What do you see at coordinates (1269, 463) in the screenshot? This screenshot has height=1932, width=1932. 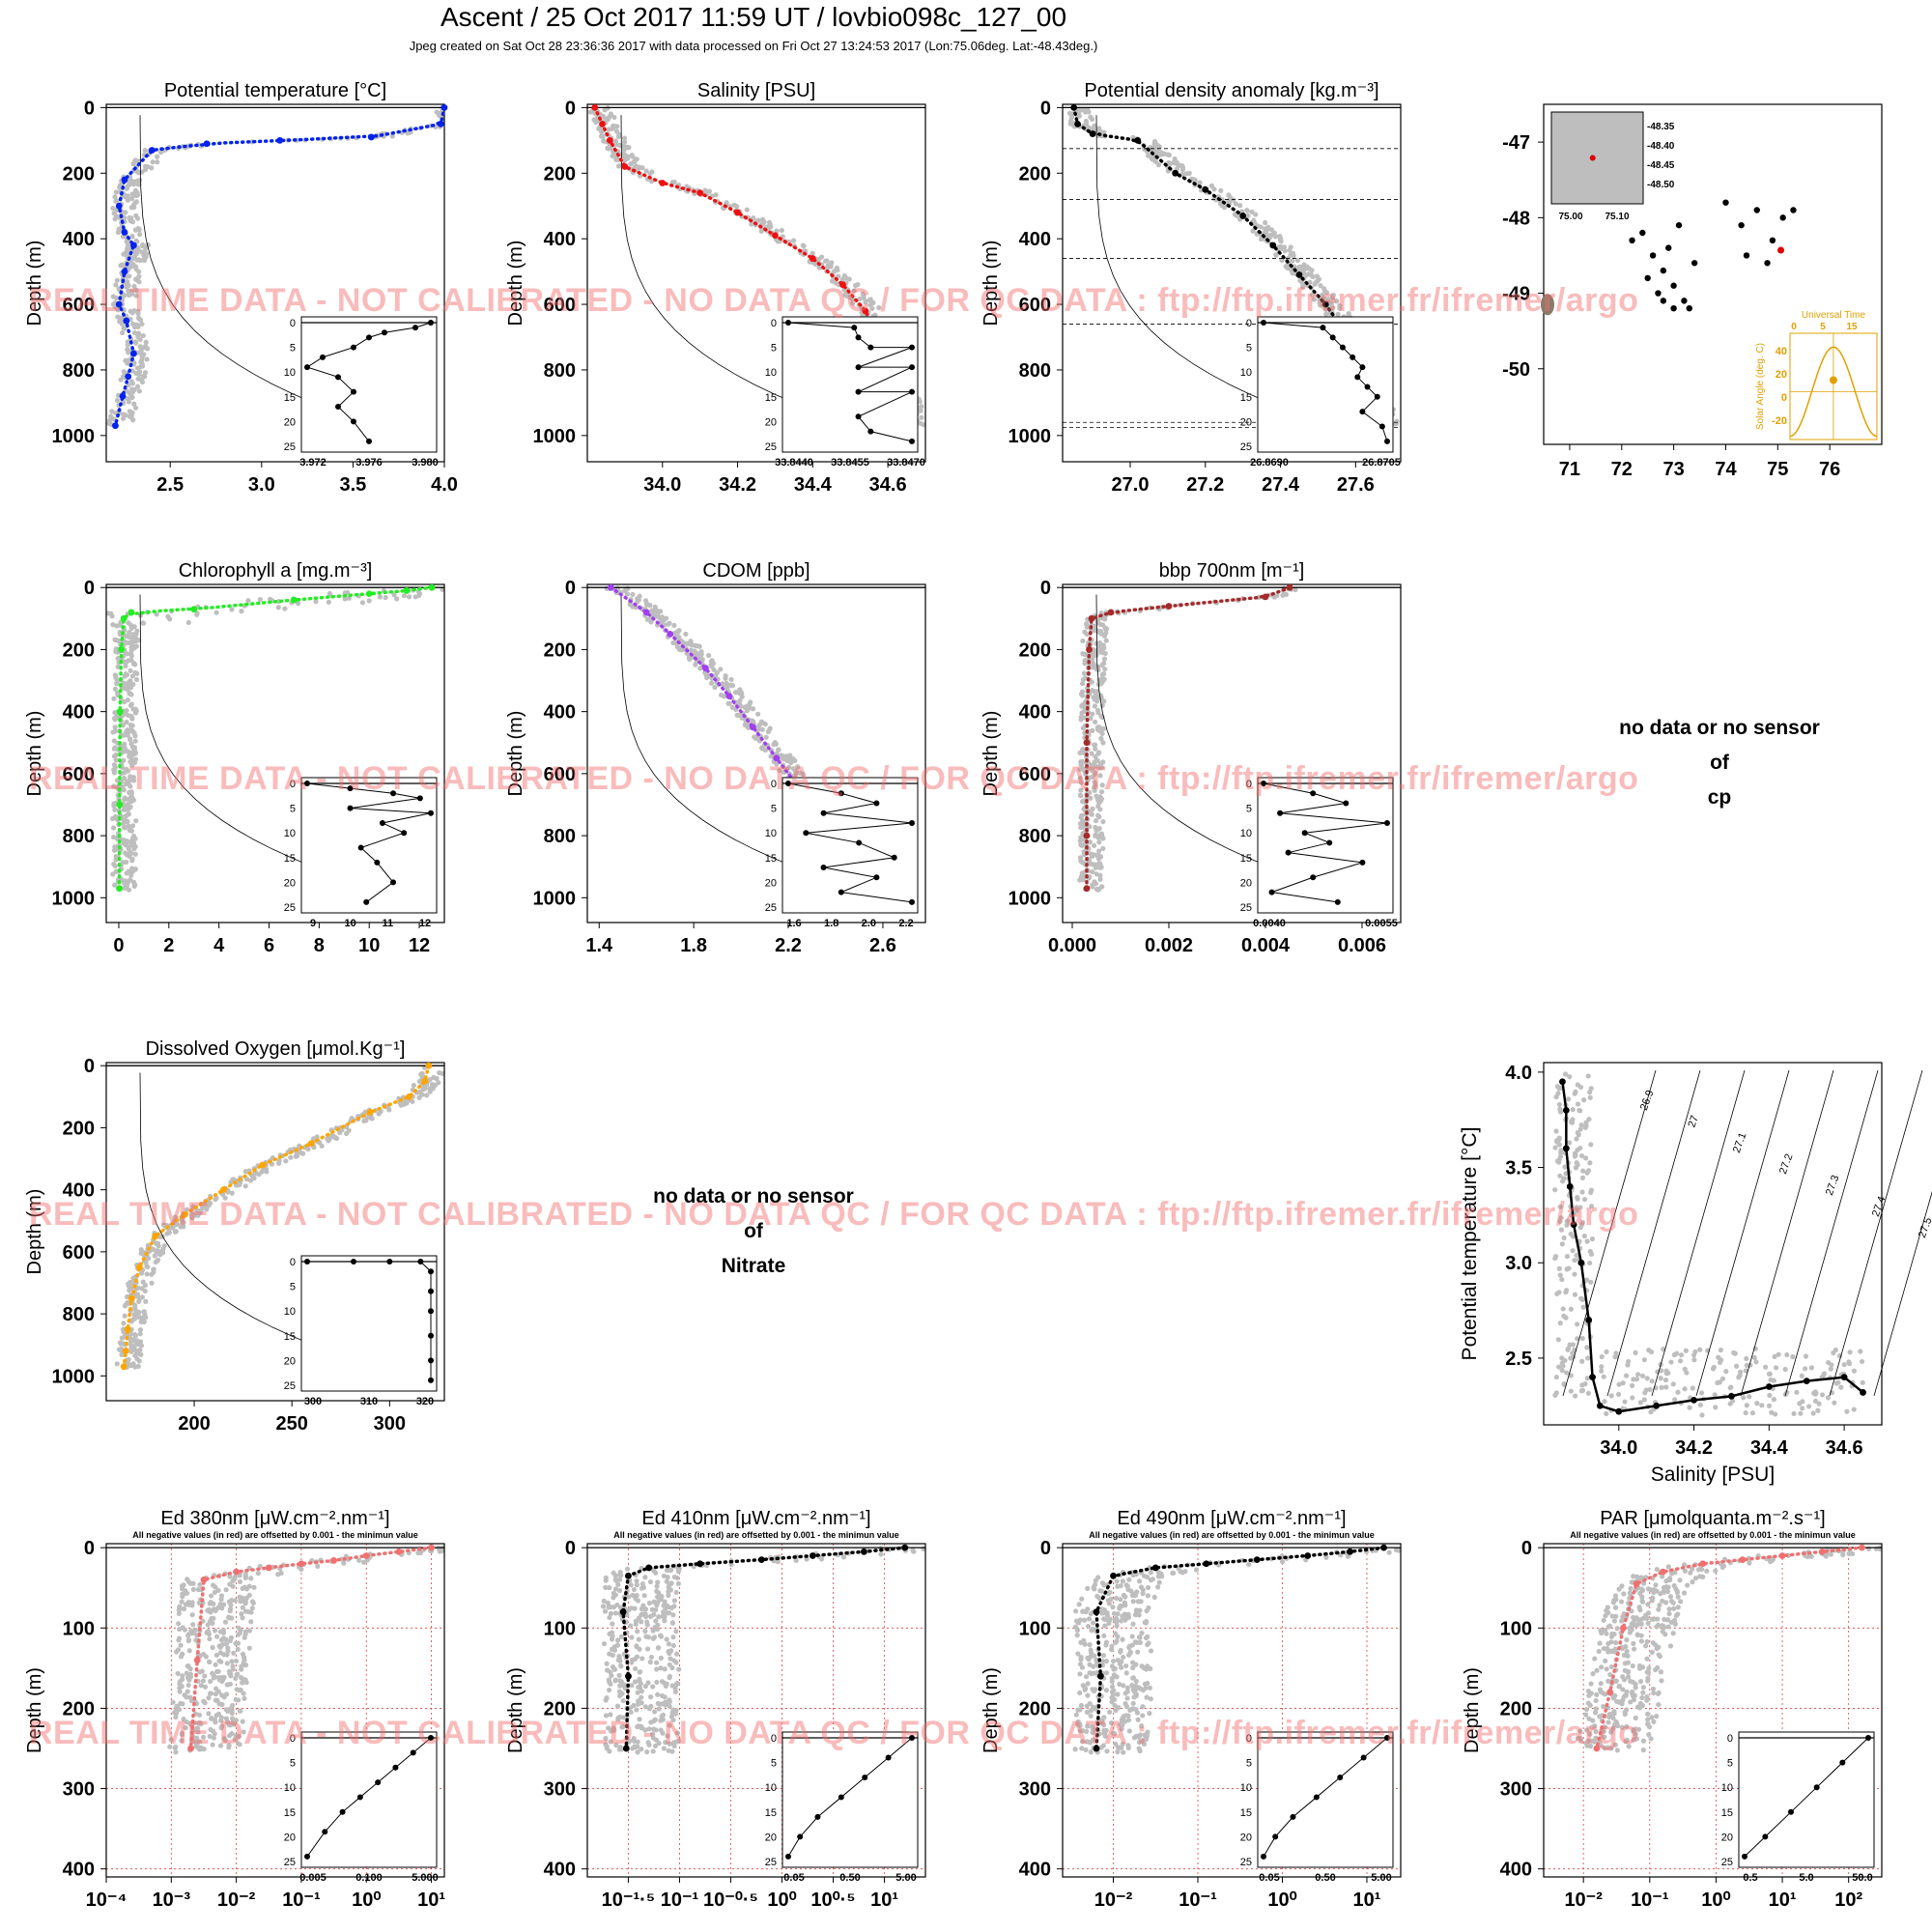 I see `inset-x-tick-dens: 26.8690` at bounding box center [1269, 463].